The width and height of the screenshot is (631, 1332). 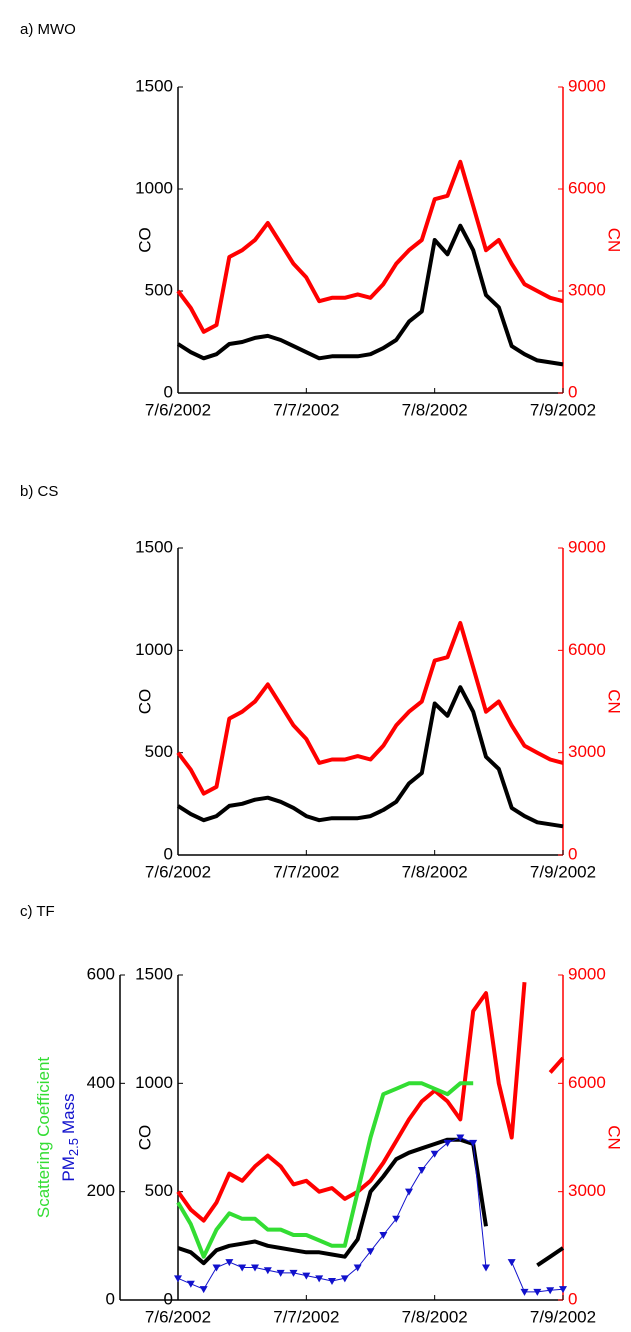 What do you see at coordinates (110, 1298) in the screenshot?
I see `y3-tick-label: 0` at bounding box center [110, 1298].